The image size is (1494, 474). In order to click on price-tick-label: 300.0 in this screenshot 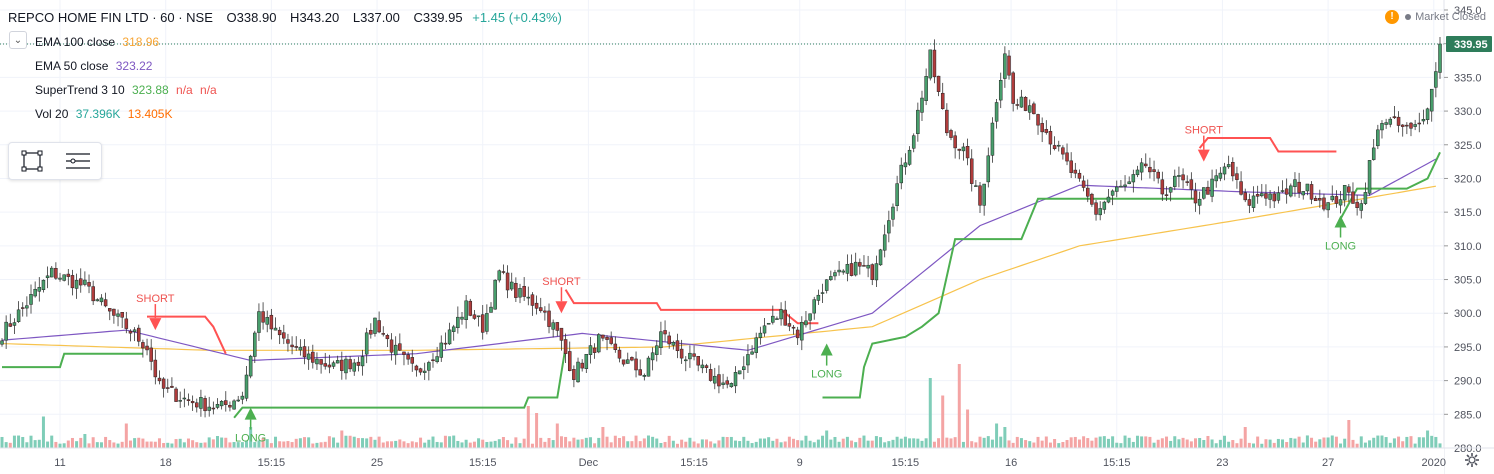, I will do `click(1468, 314)`.